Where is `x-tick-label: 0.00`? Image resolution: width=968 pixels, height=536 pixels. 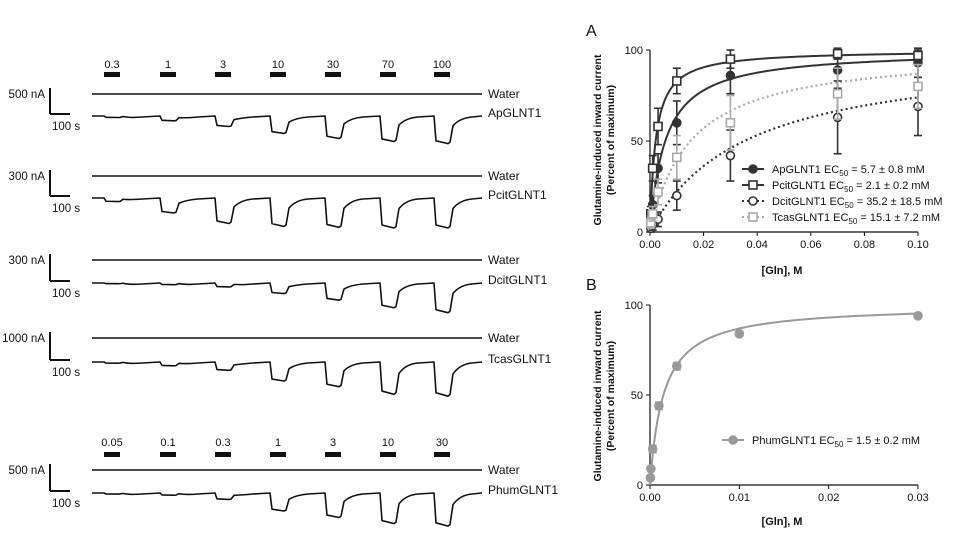
x-tick-label: 0.00 is located at coordinates (649, 245).